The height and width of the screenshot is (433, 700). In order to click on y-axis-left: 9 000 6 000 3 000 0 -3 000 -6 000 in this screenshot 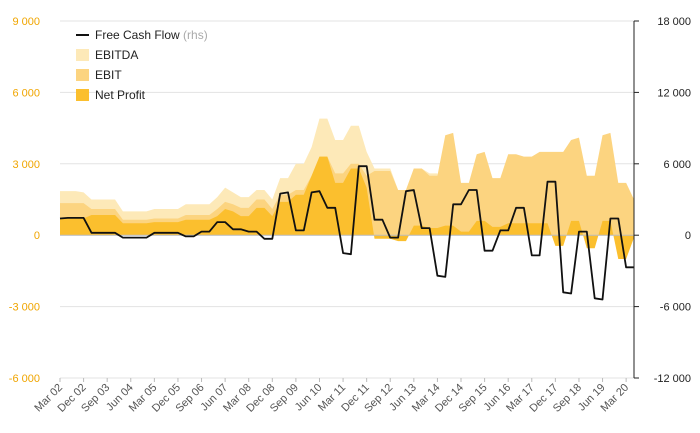, I will do `click(24, 200)`.